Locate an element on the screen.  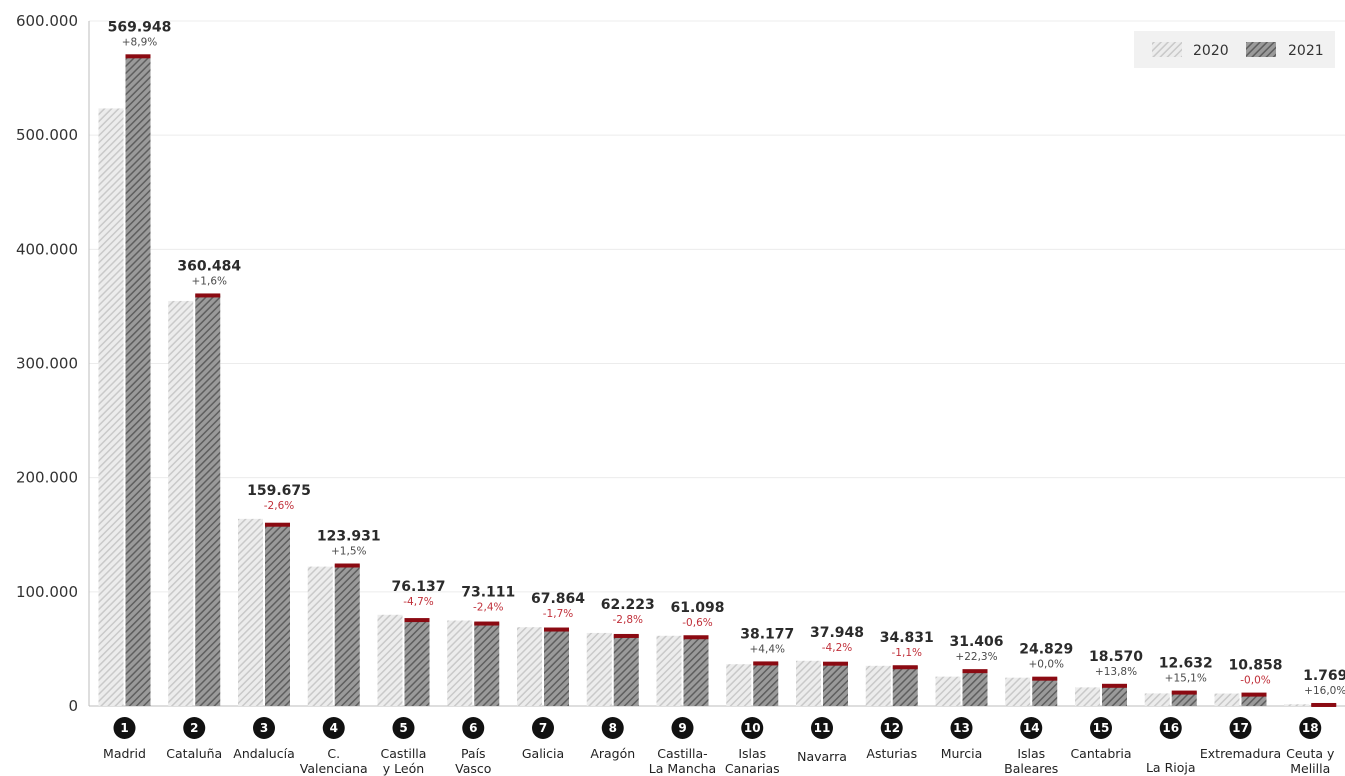
category-label: La Rioja is located at coordinates (1171, 767).